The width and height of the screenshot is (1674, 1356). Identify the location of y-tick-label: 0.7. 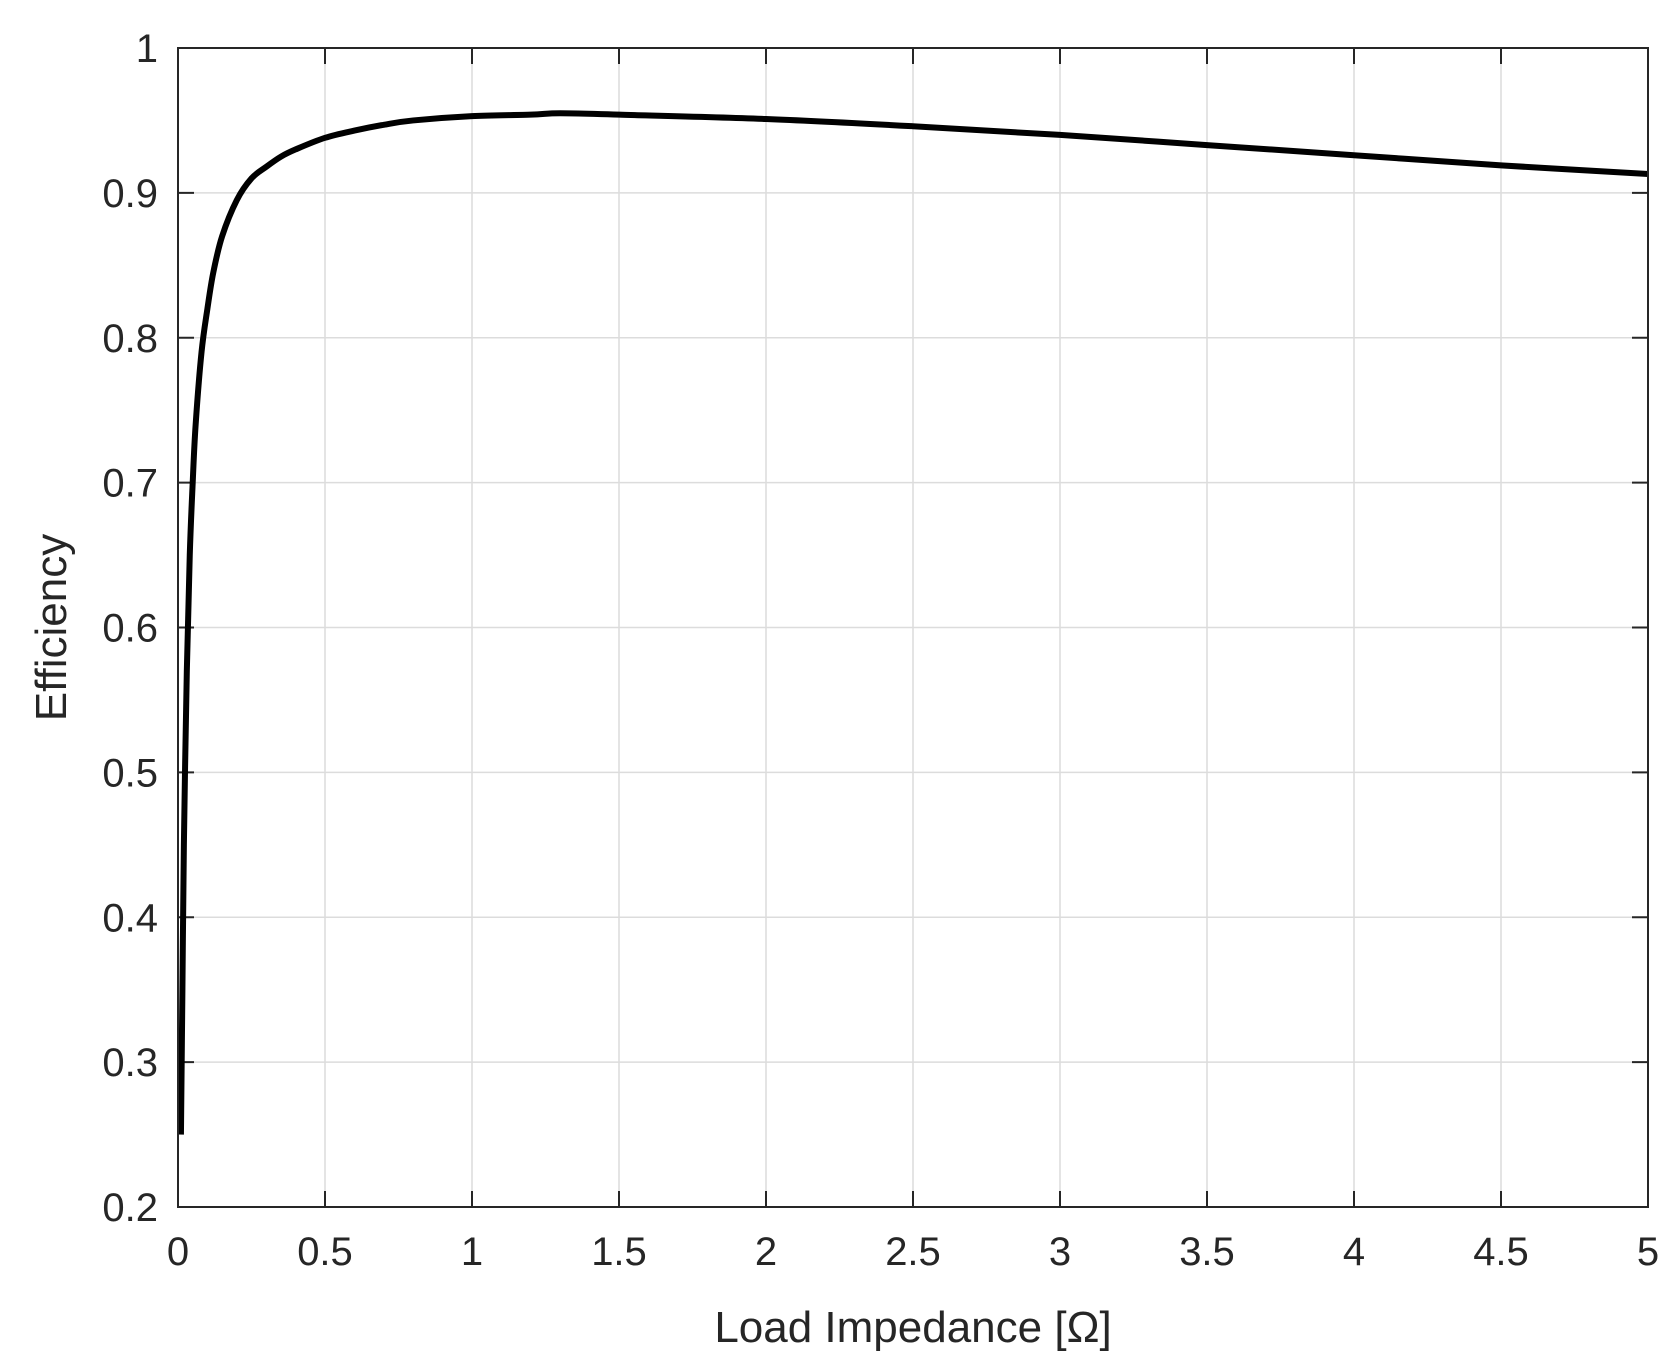
(130, 484).